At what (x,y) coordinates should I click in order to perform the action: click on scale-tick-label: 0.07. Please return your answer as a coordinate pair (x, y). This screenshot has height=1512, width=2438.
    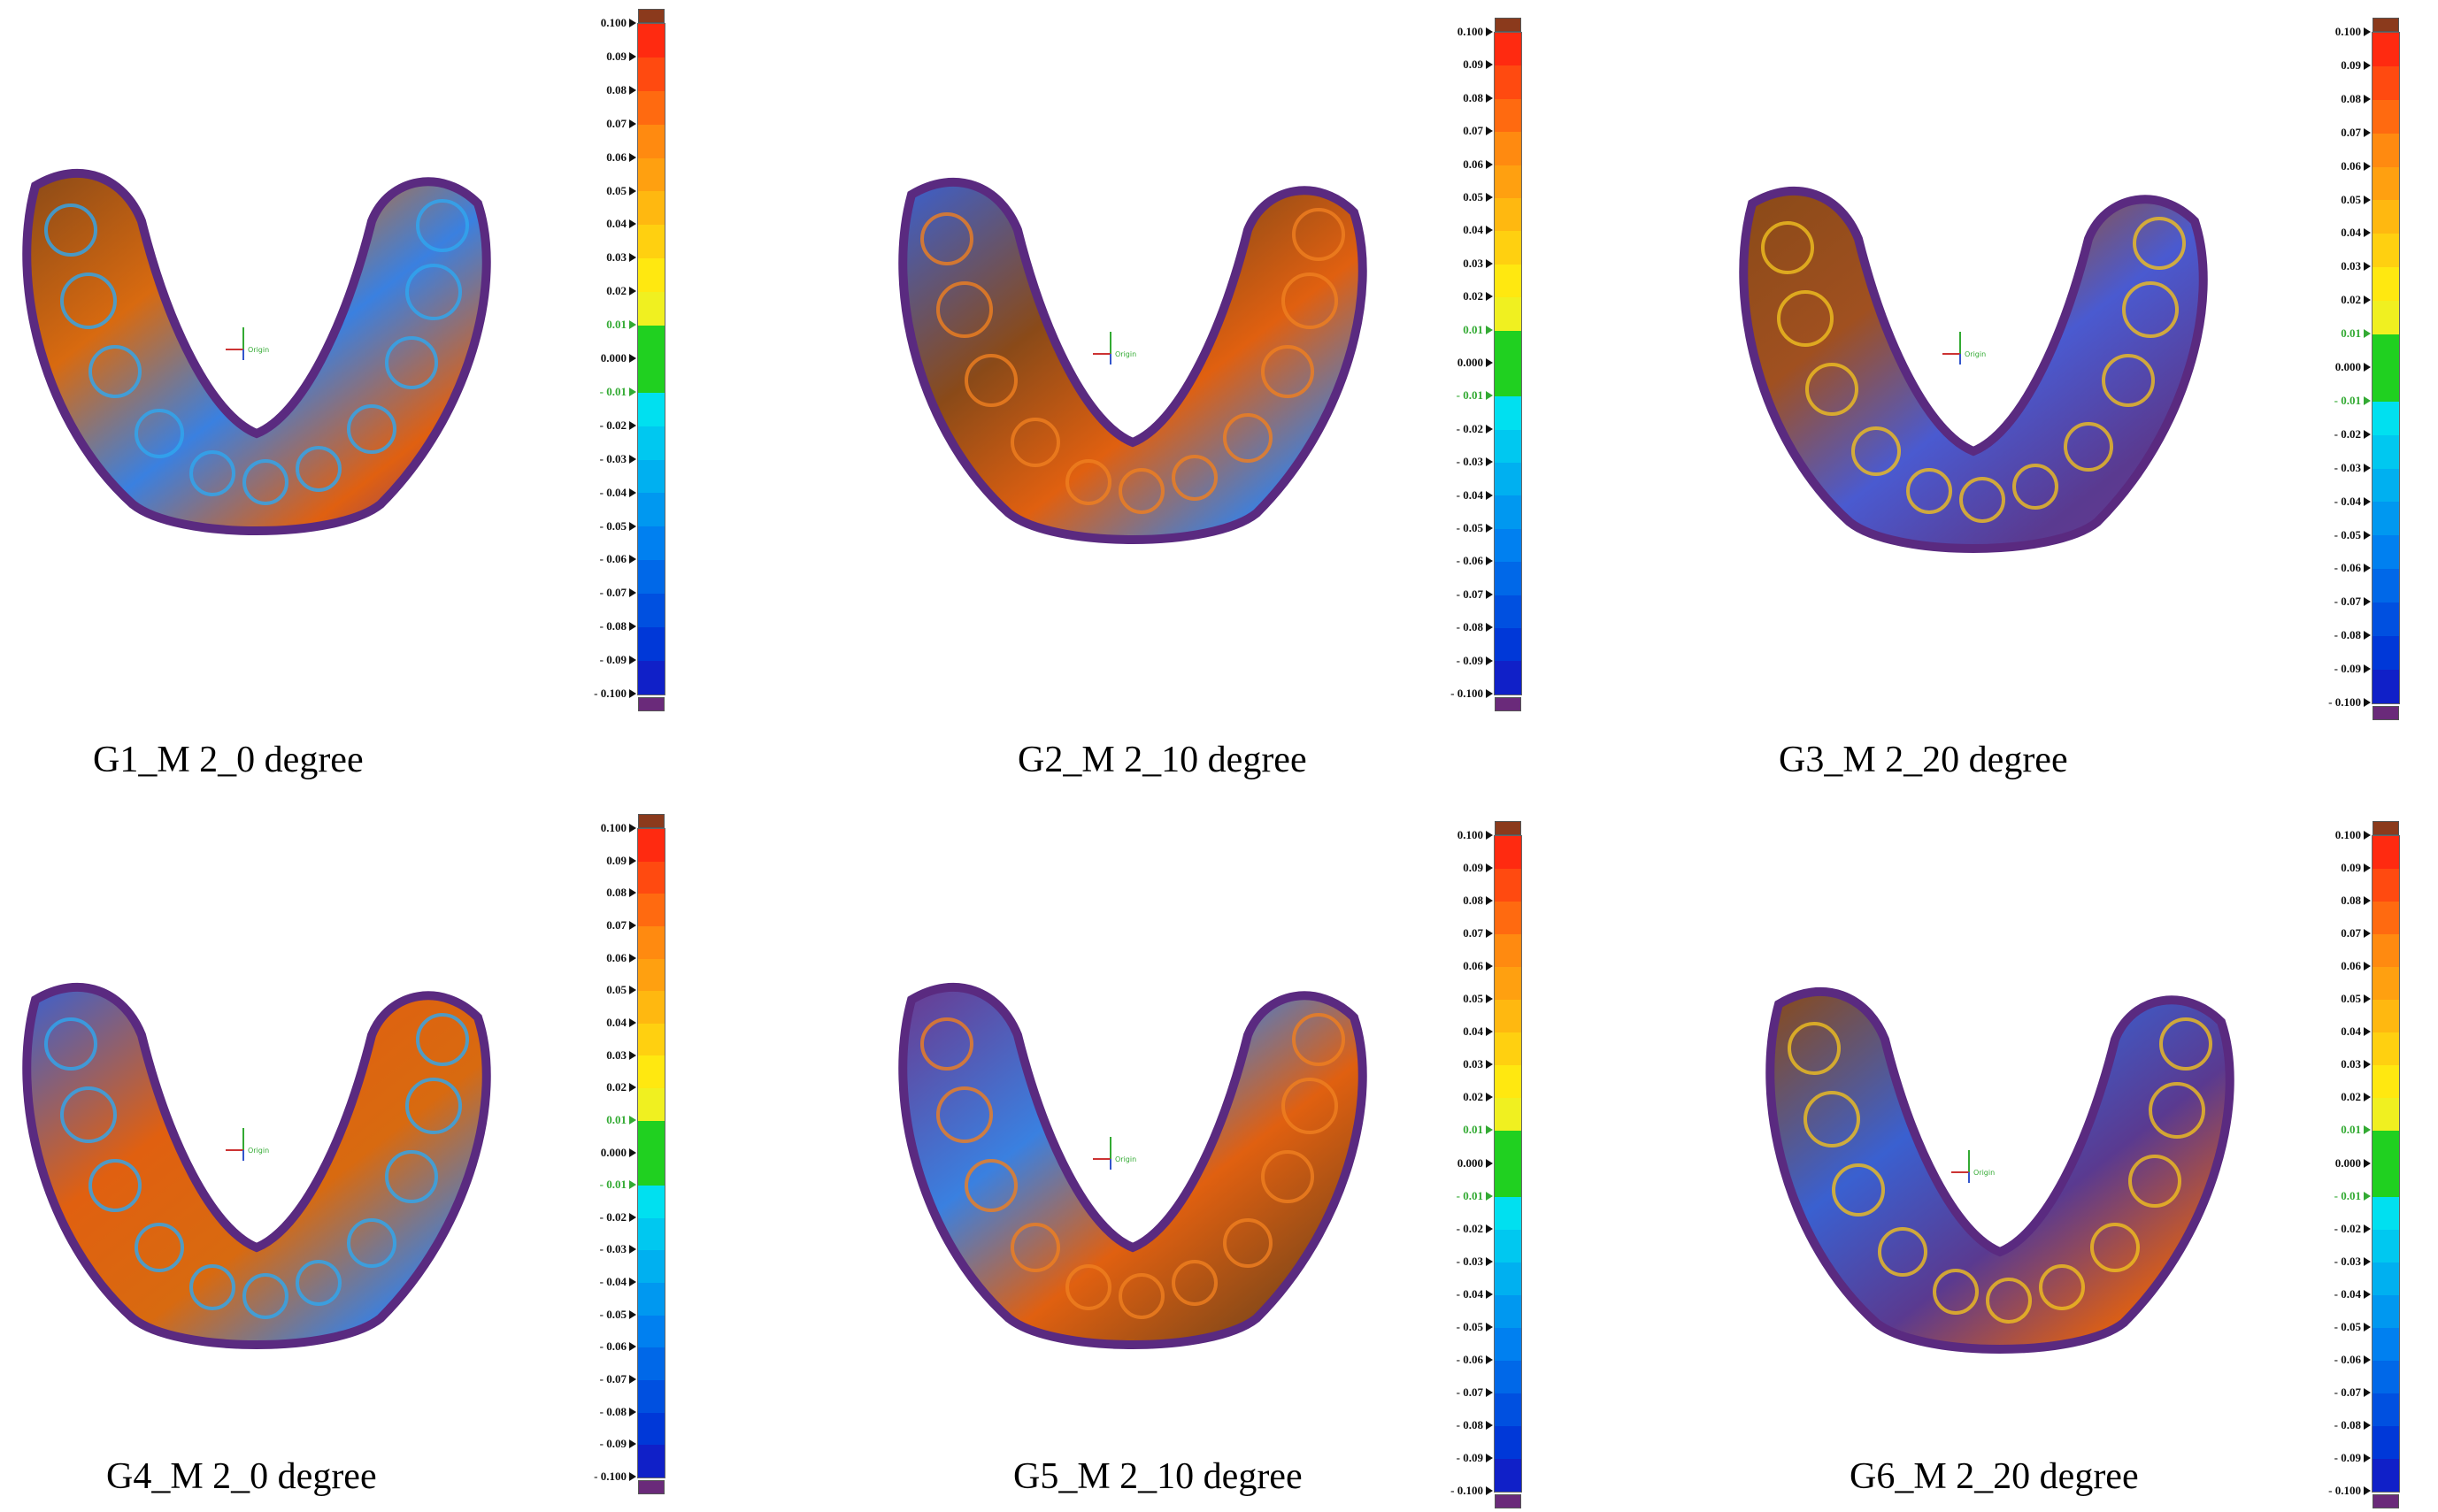
    Looking at the image, I should click on (2351, 132).